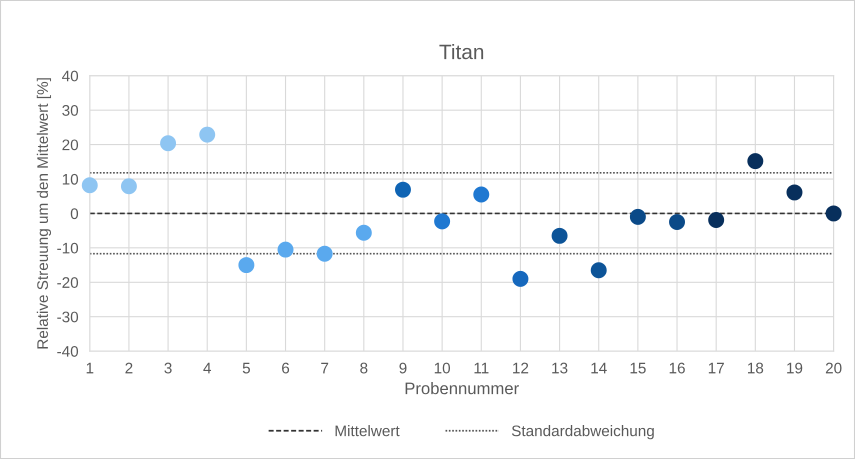 The height and width of the screenshot is (459, 855). I want to click on x-tick-label: 18, so click(756, 368).